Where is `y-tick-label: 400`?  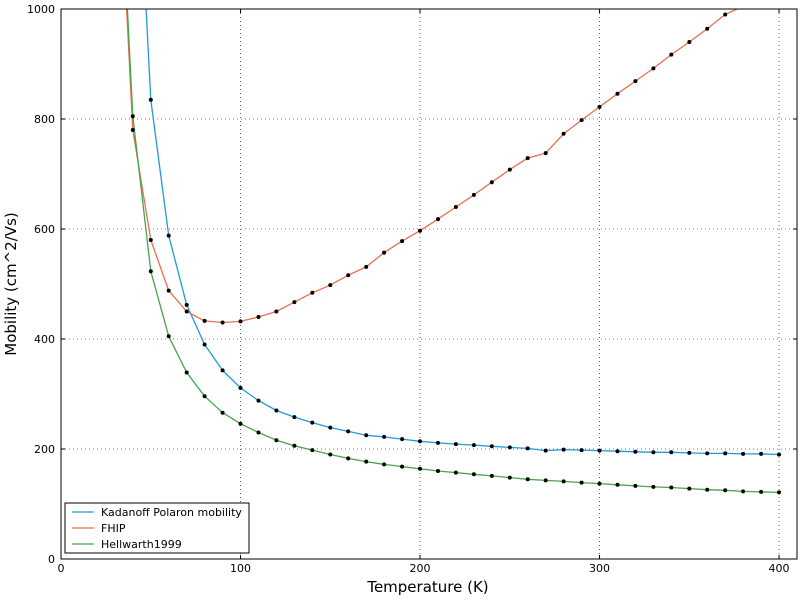 y-tick-label: 400 is located at coordinates (44, 339).